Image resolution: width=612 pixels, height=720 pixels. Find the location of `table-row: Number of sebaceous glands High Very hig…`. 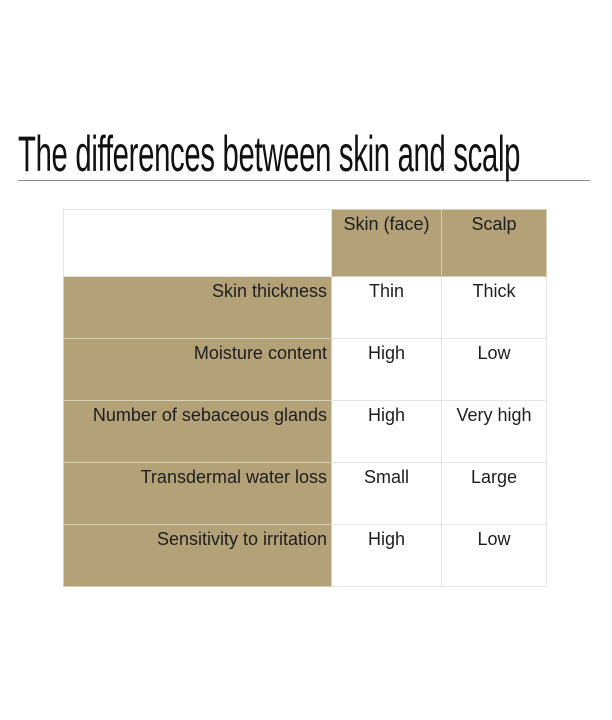

table-row: Number of sebaceous glands High Very hig… is located at coordinates (305, 431).